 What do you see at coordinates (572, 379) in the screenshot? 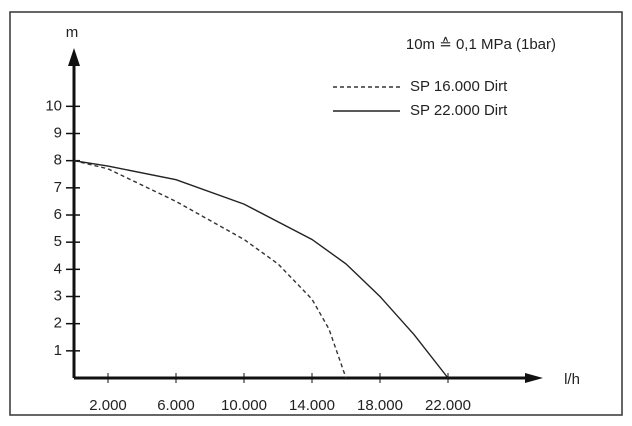
I see `x-axis-label: l/h` at bounding box center [572, 379].